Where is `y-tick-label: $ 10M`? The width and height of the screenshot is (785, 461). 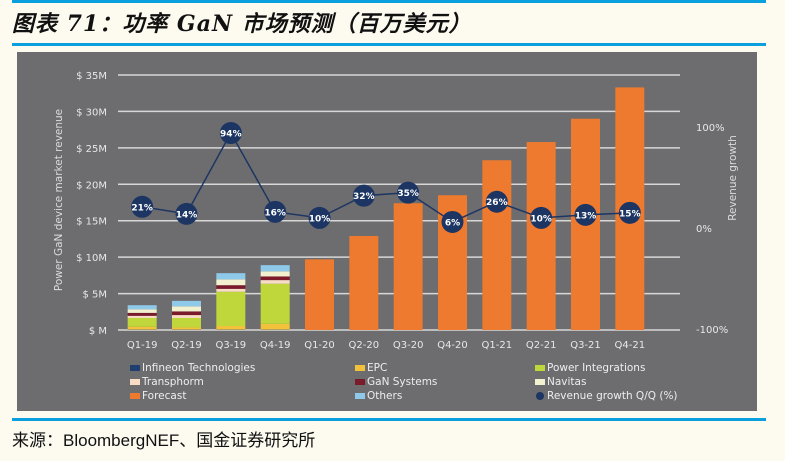 y-tick-label: $ 10M is located at coordinates (91, 258).